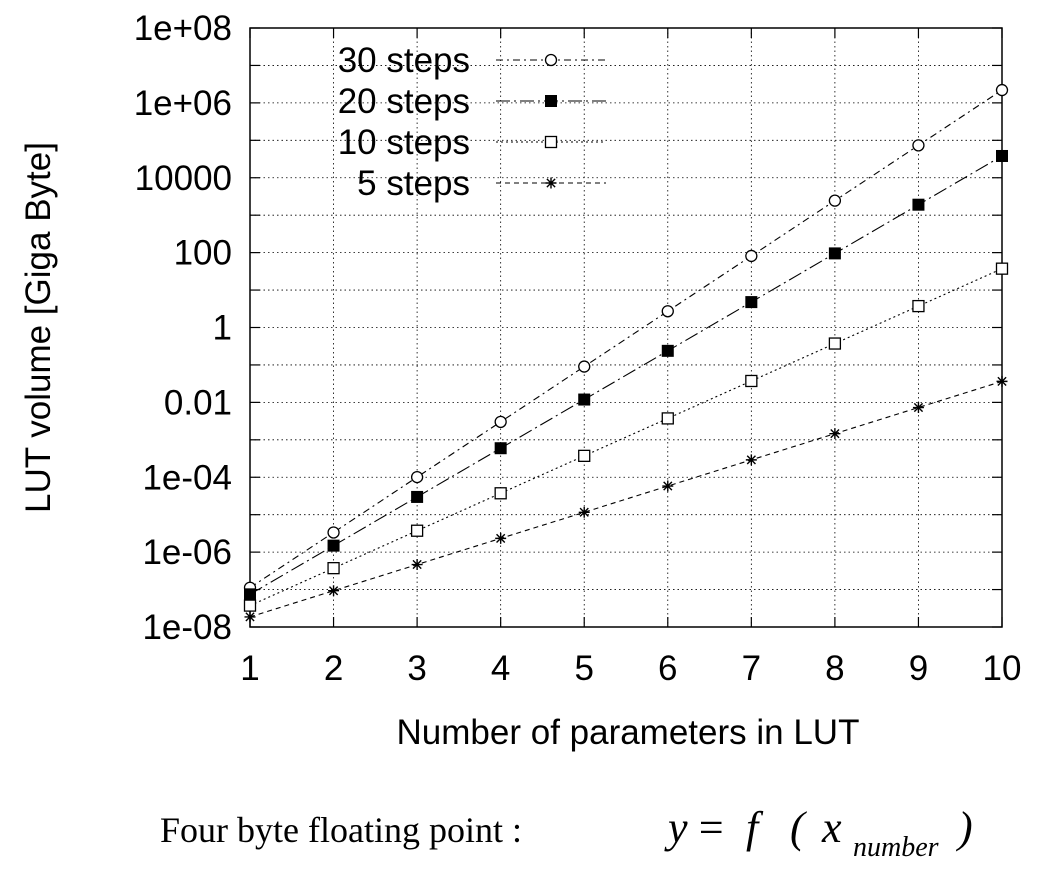 Image resolution: width=1061 pixels, height=885 pixels. What do you see at coordinates (676, 827) in the screenshot?
I see `formula-lhs: y` at bounding box center [676, 827].